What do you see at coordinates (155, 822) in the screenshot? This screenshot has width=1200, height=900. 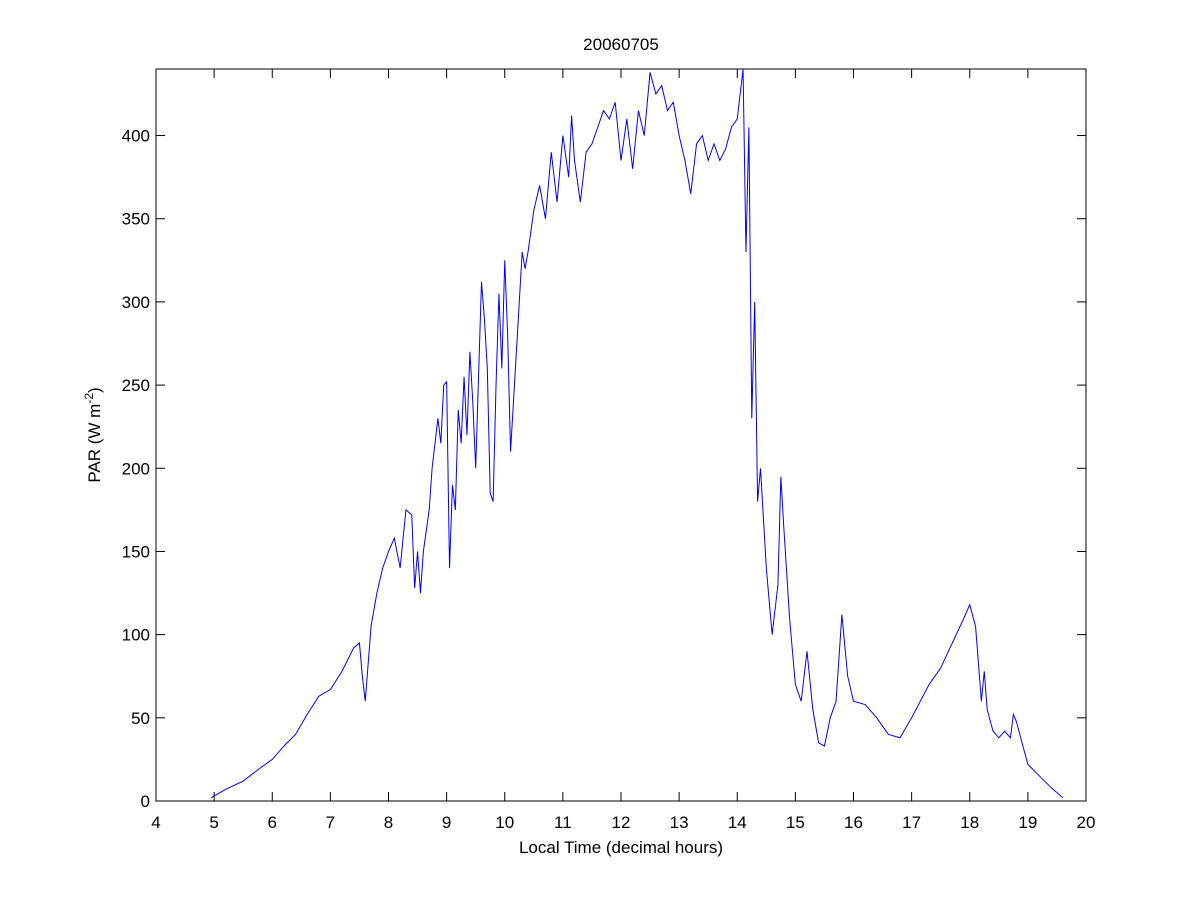 I see `x-tick-label: 4` at bounding box center [155, 822].